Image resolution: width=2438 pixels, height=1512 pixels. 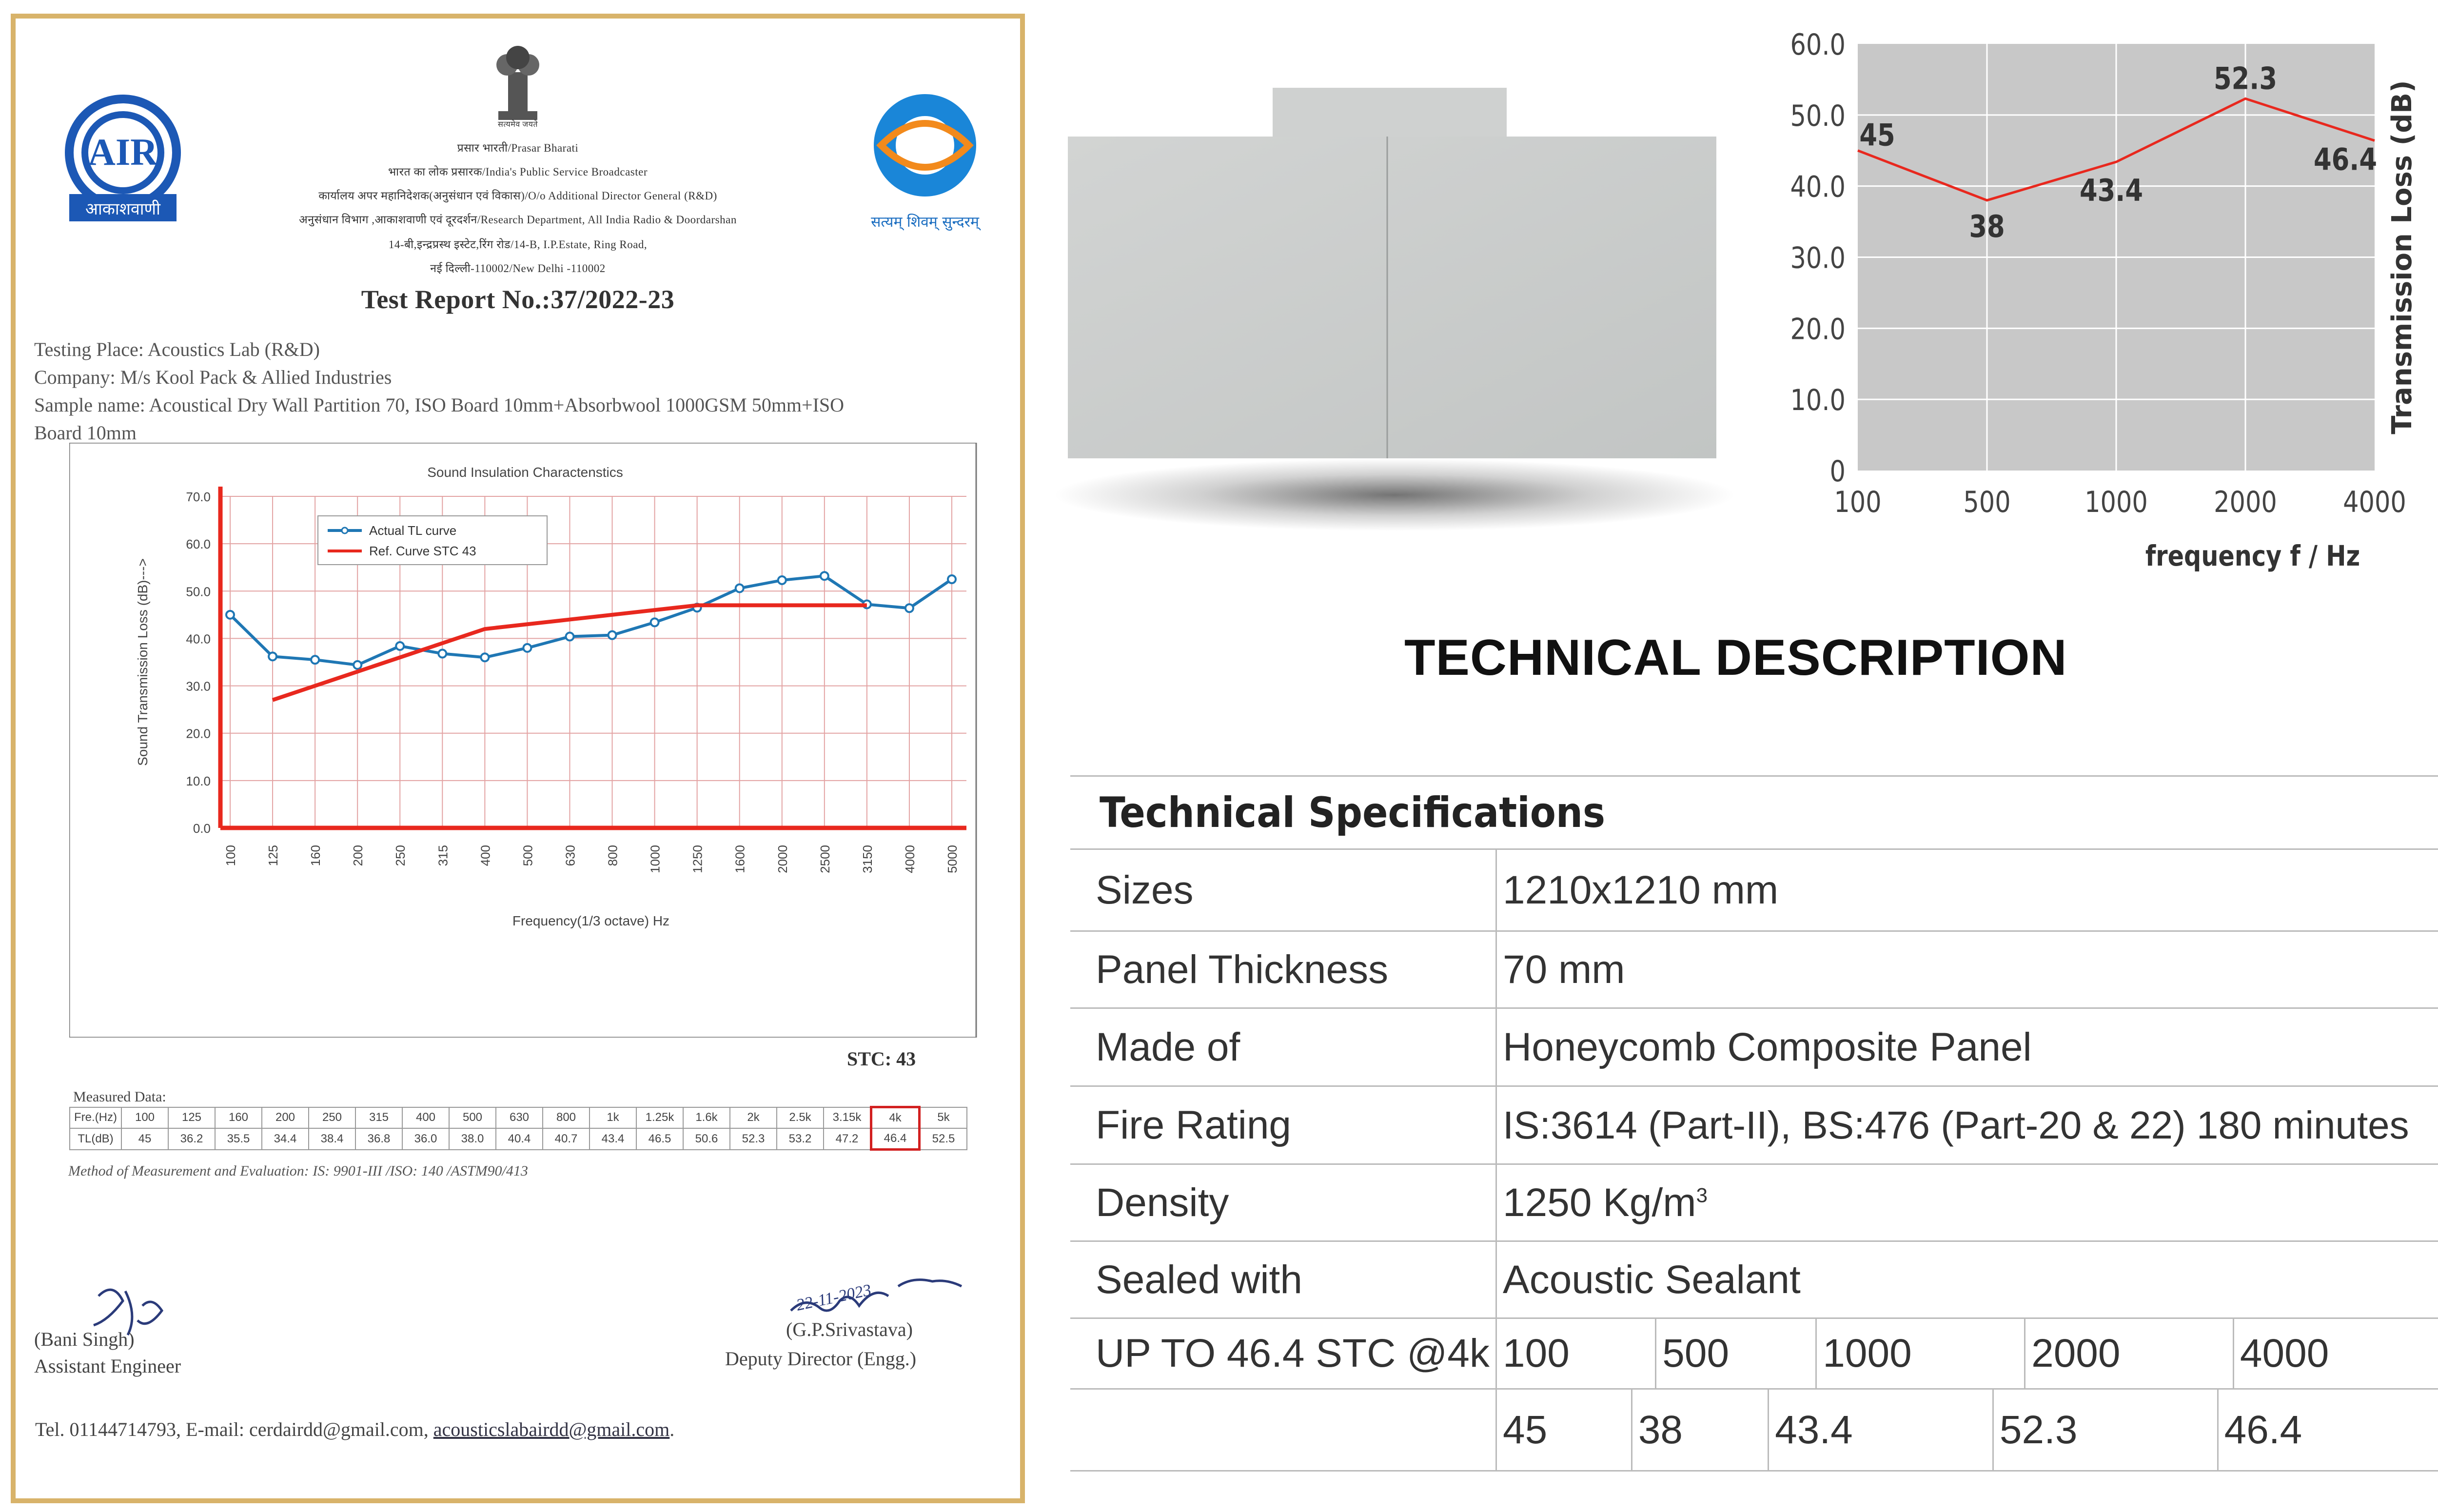 I want to click on stc-value-row: 45 38 43.4 52.3 46.4, so click(x=1754, y=1430).